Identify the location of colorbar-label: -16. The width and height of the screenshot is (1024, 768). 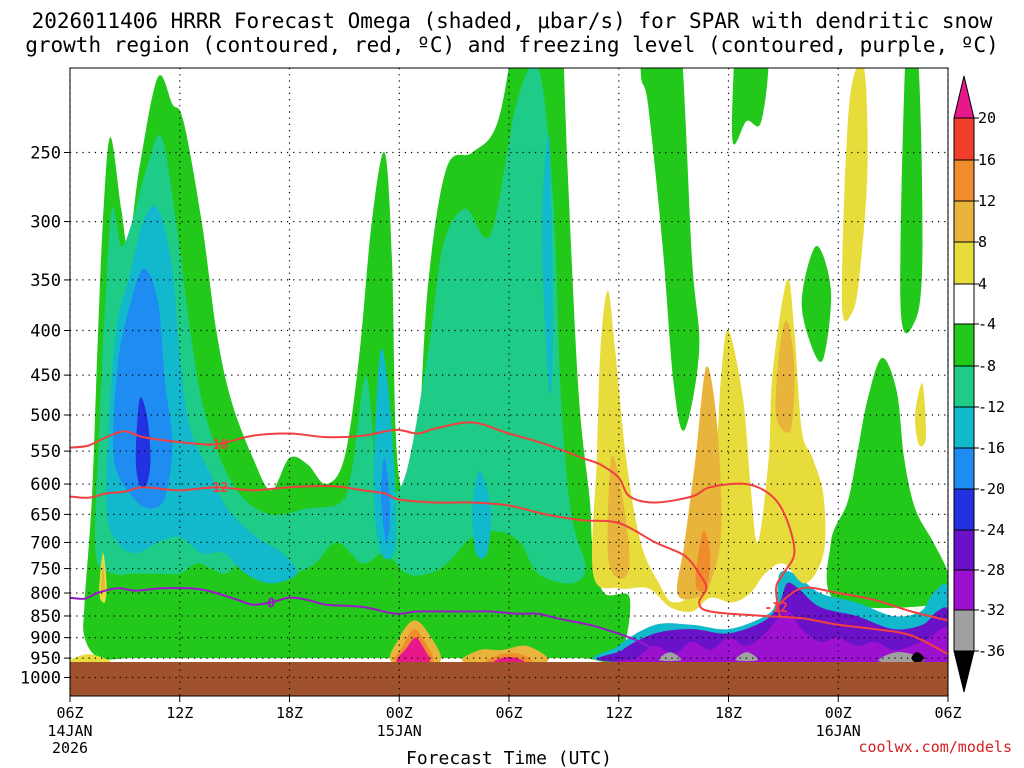
(991, 448).